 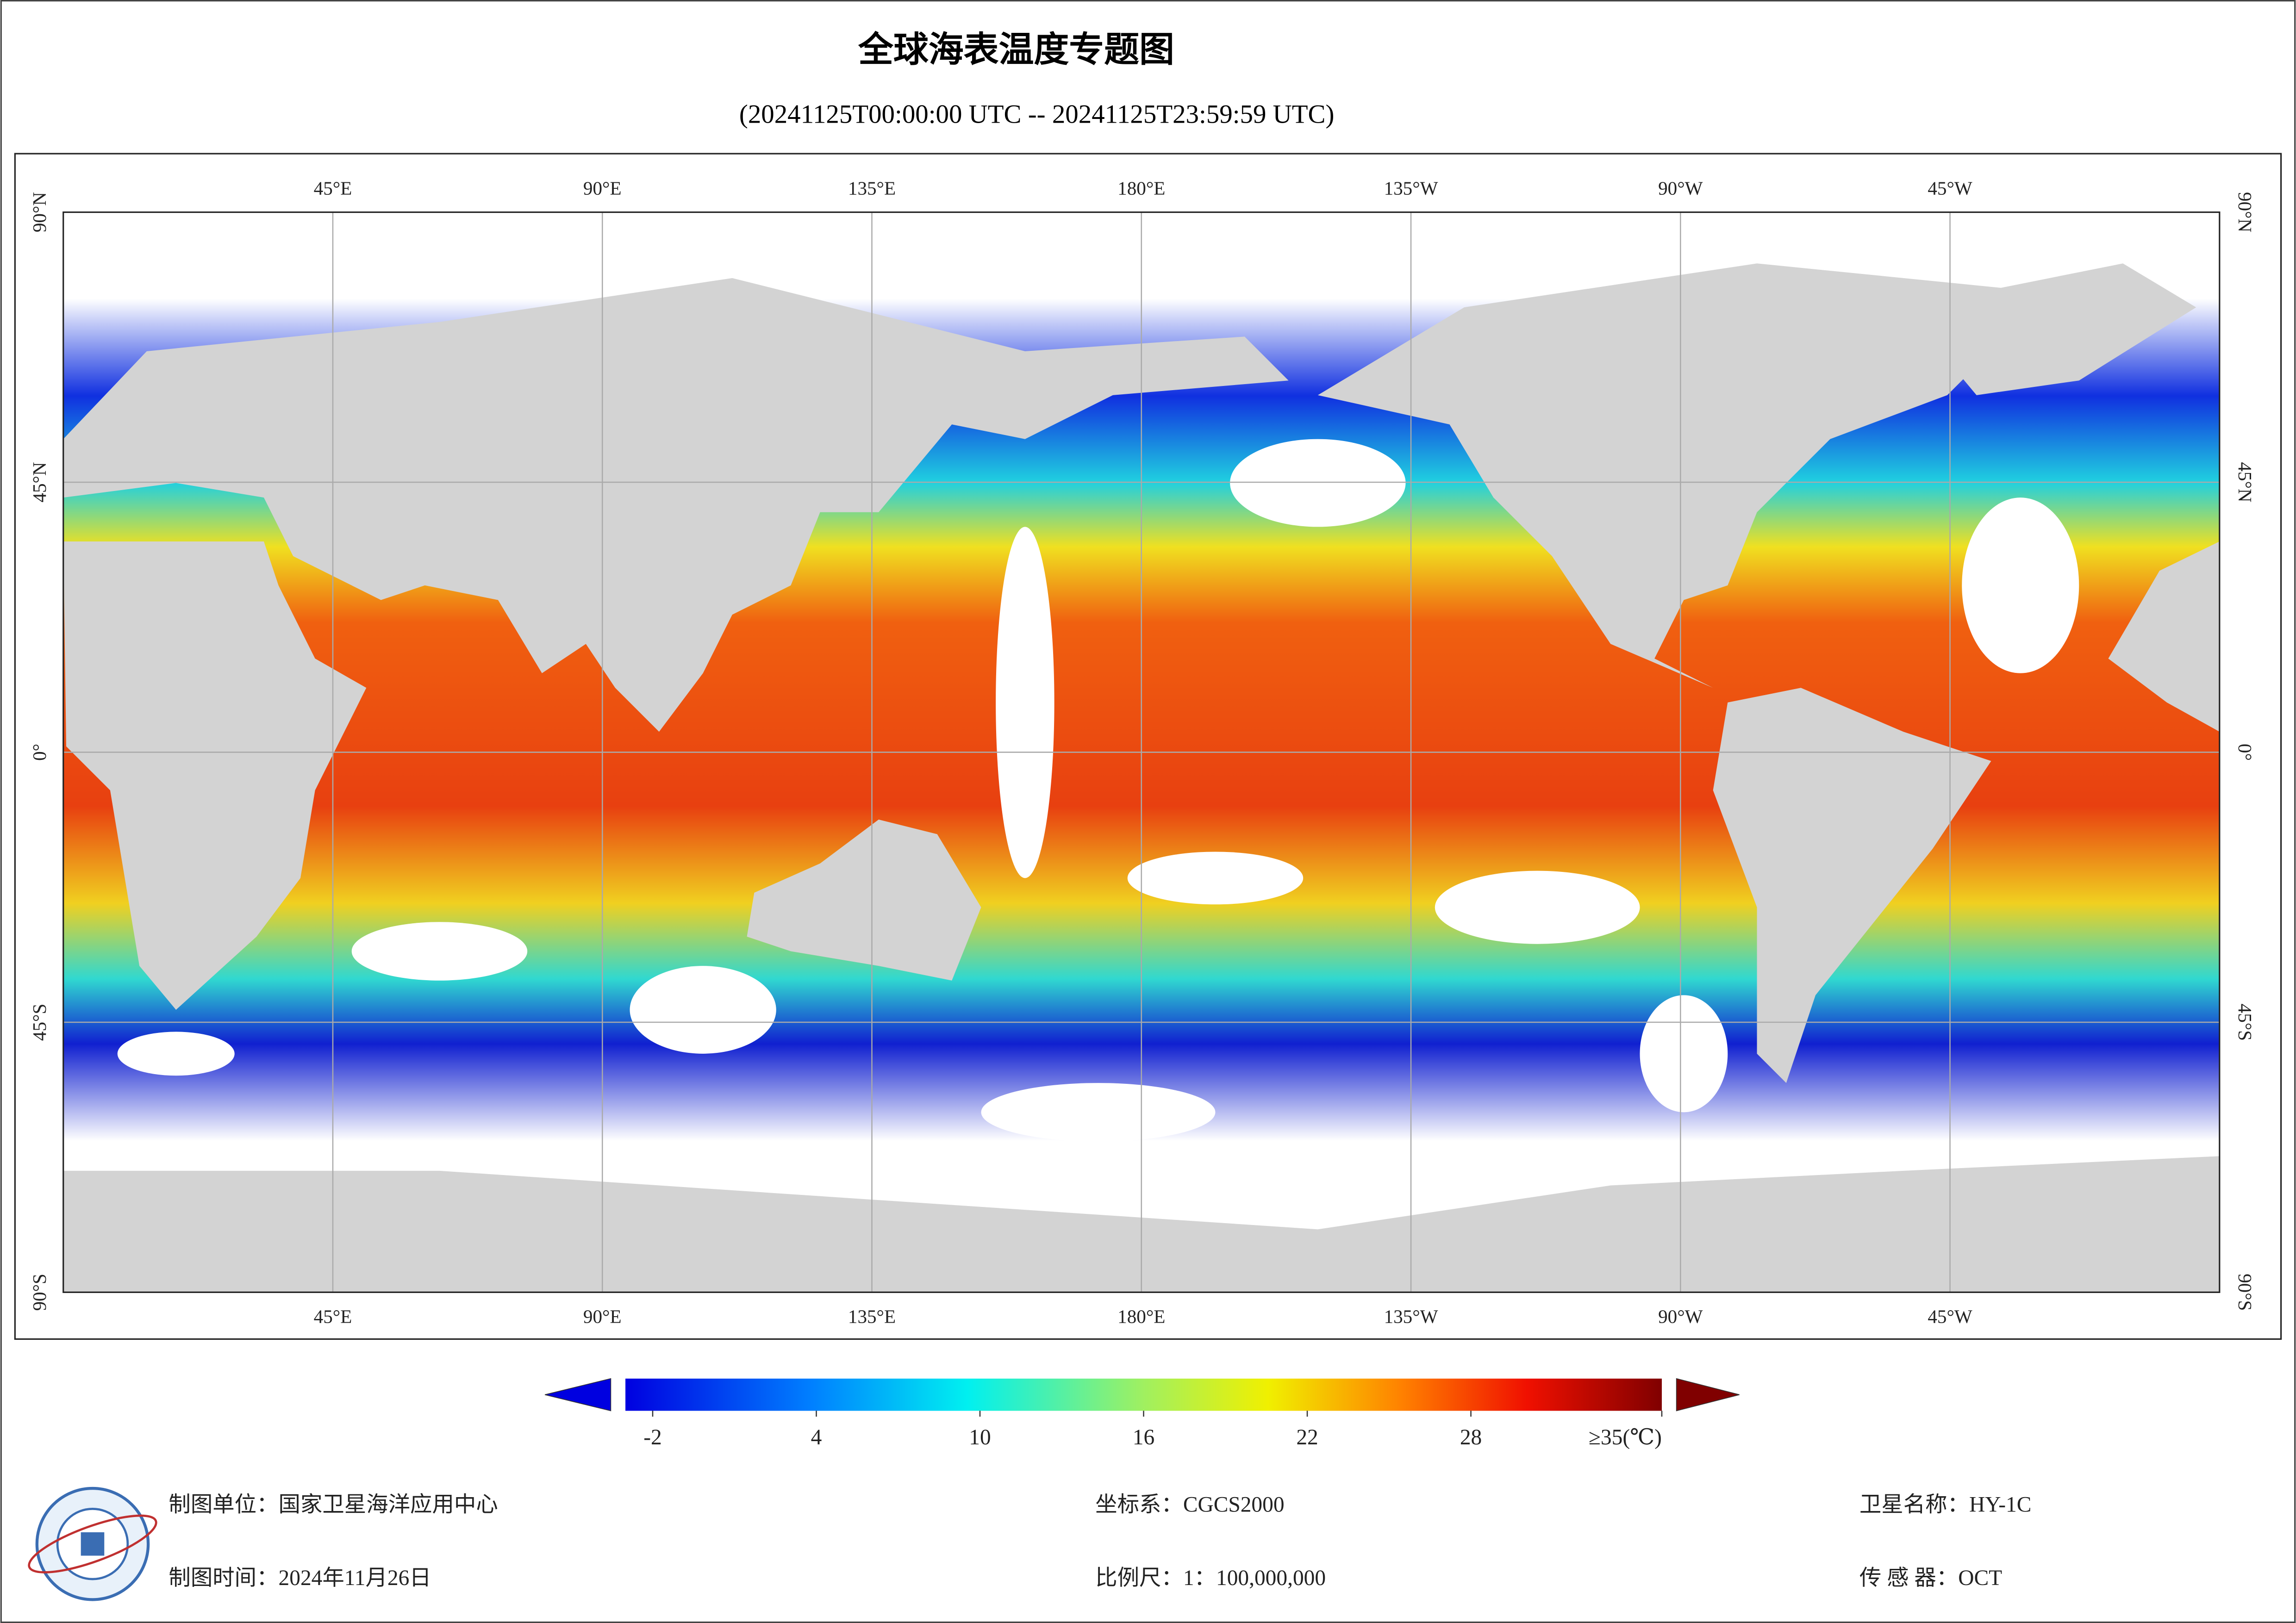 I want to click on lat-label-right: 45°N, so click(x=2245, y=482).